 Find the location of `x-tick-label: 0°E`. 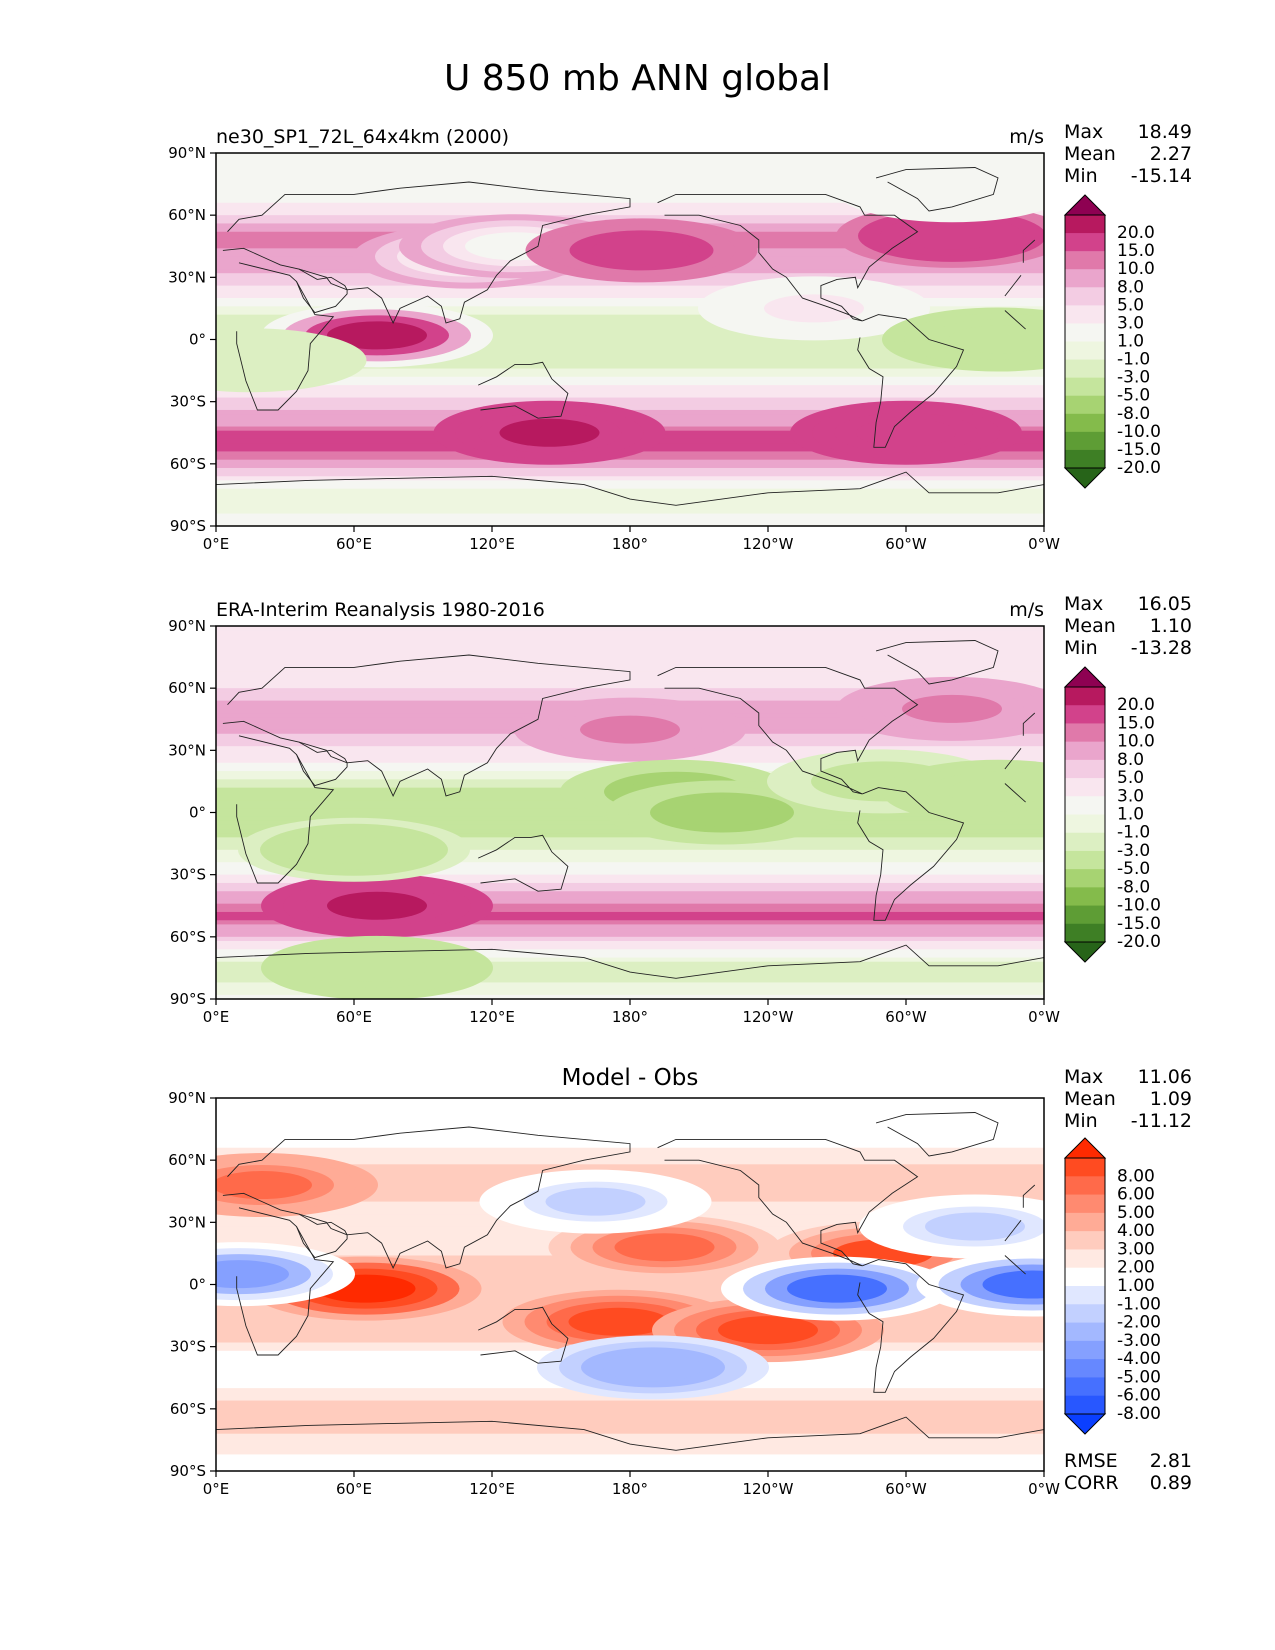

x-tick-label: 0°E is located at coordinates (216, 544).